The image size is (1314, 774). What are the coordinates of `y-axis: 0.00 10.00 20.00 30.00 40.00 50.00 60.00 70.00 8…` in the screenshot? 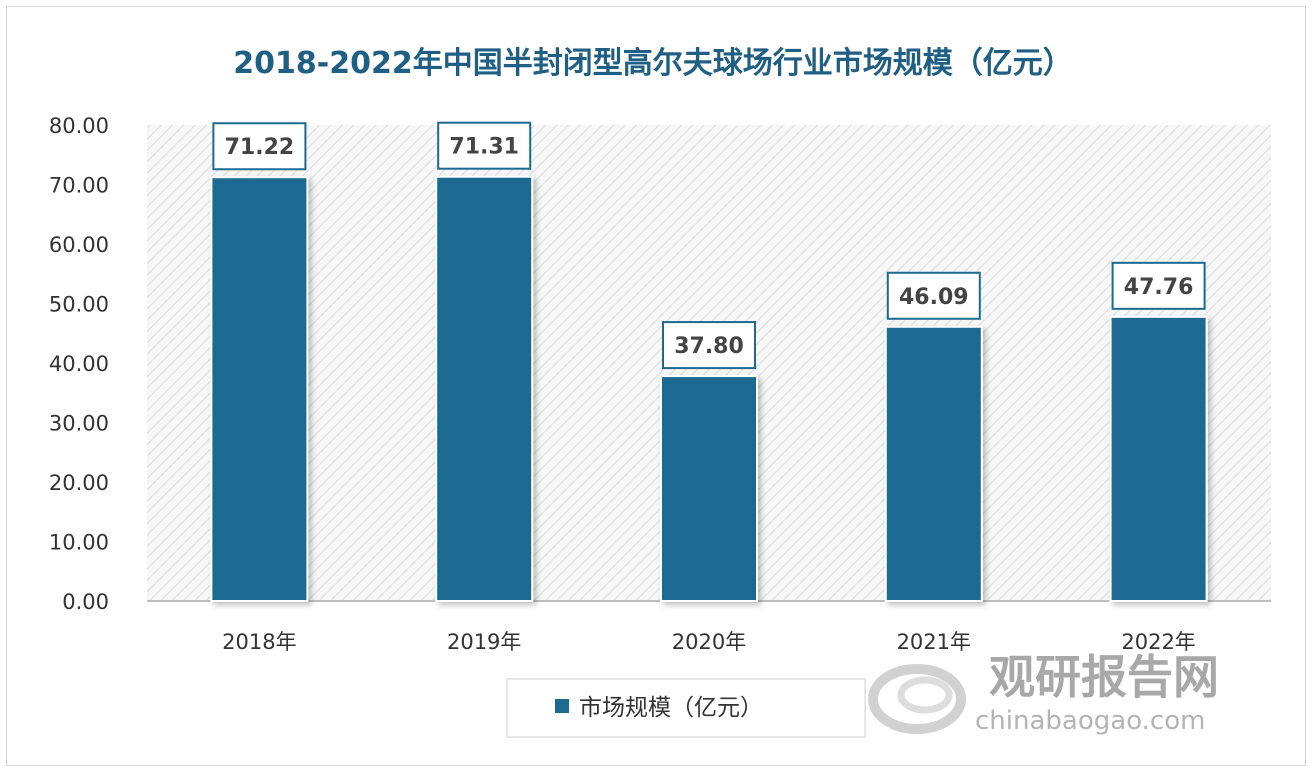 It's located at (79, 364).